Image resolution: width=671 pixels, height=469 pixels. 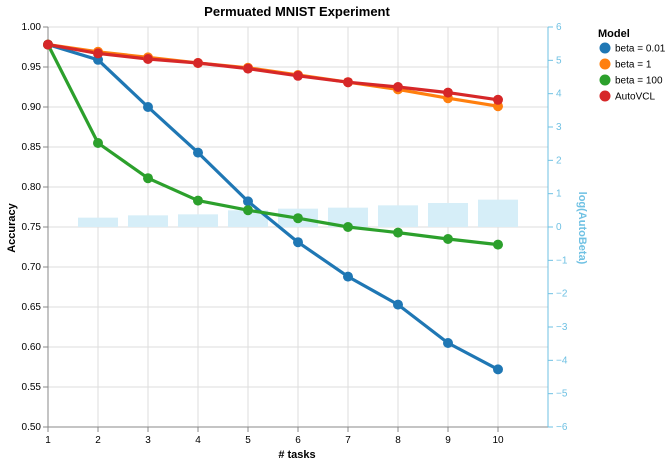 I want to click on legend-label: beta = 1, so click(x=633, y=65).